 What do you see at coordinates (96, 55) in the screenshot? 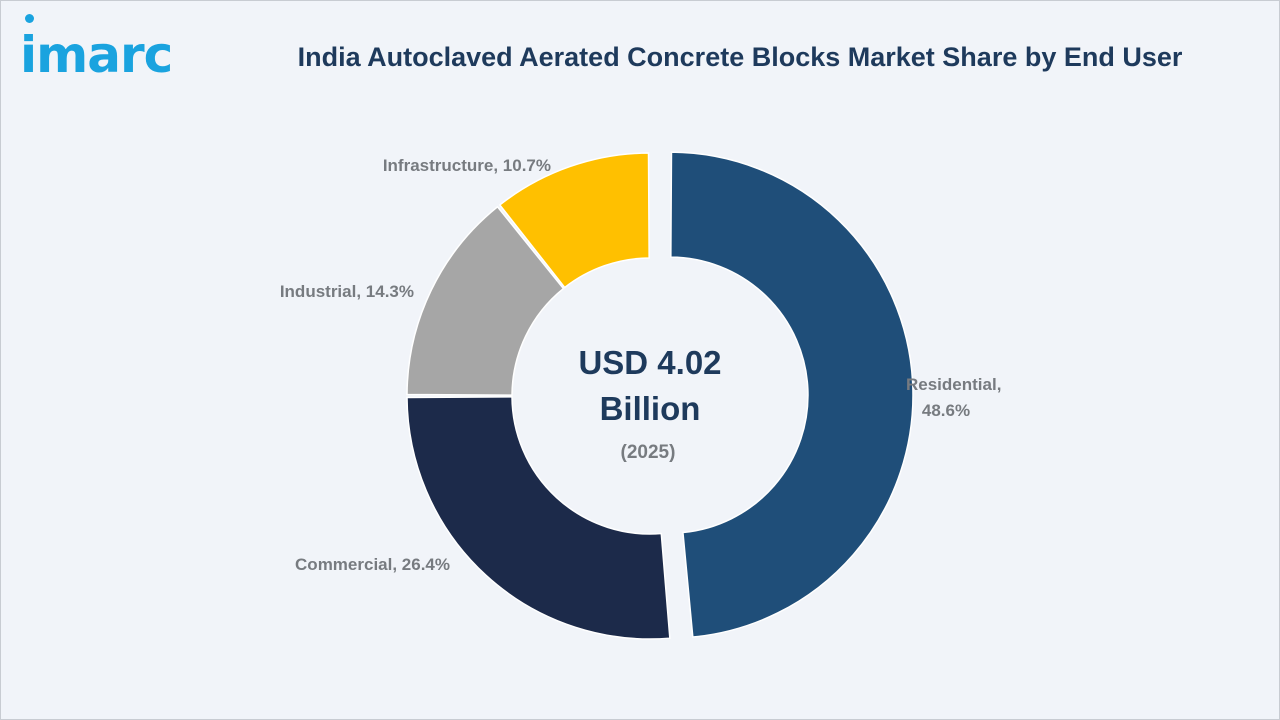
I see `logo-text: imarc` at bounding box center [96, 55].